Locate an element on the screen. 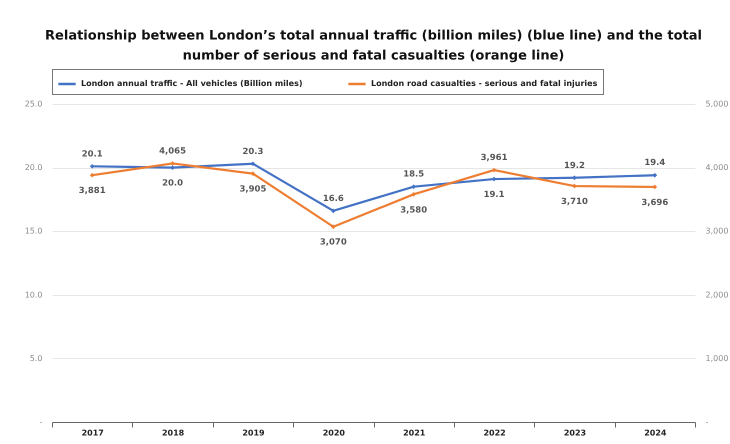  y-tick-label: 25.0 is located at coordinates (33, 104).